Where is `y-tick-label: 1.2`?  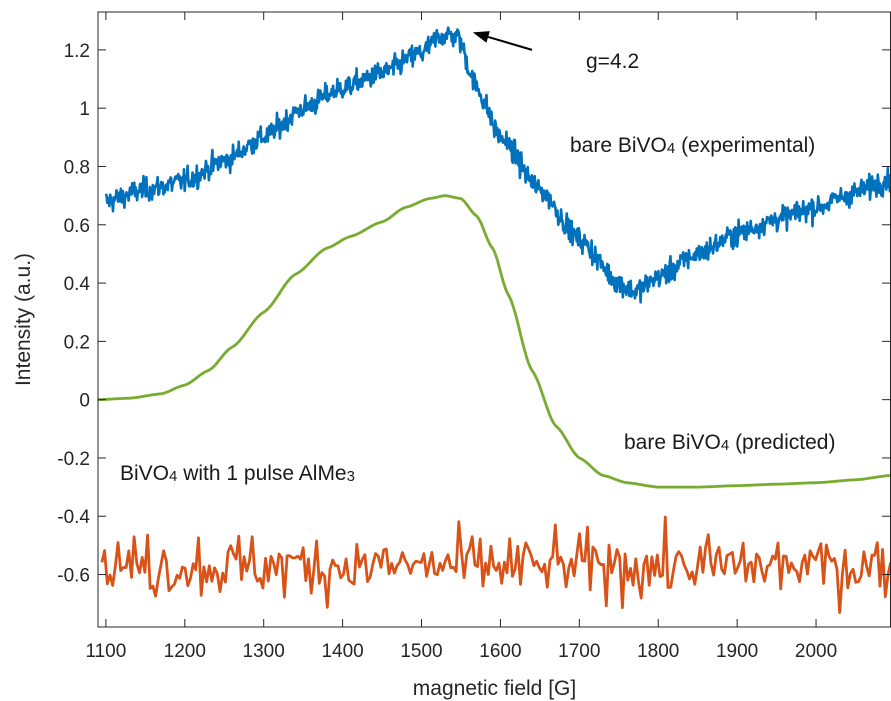 y-tick-label: 1.2 is located at coordinates (77, 51).